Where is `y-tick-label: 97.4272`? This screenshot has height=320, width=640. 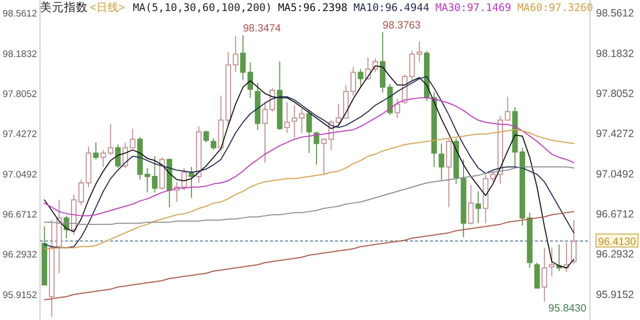
y-tick-label: 97.4272 is located at coordinates (19, 134).